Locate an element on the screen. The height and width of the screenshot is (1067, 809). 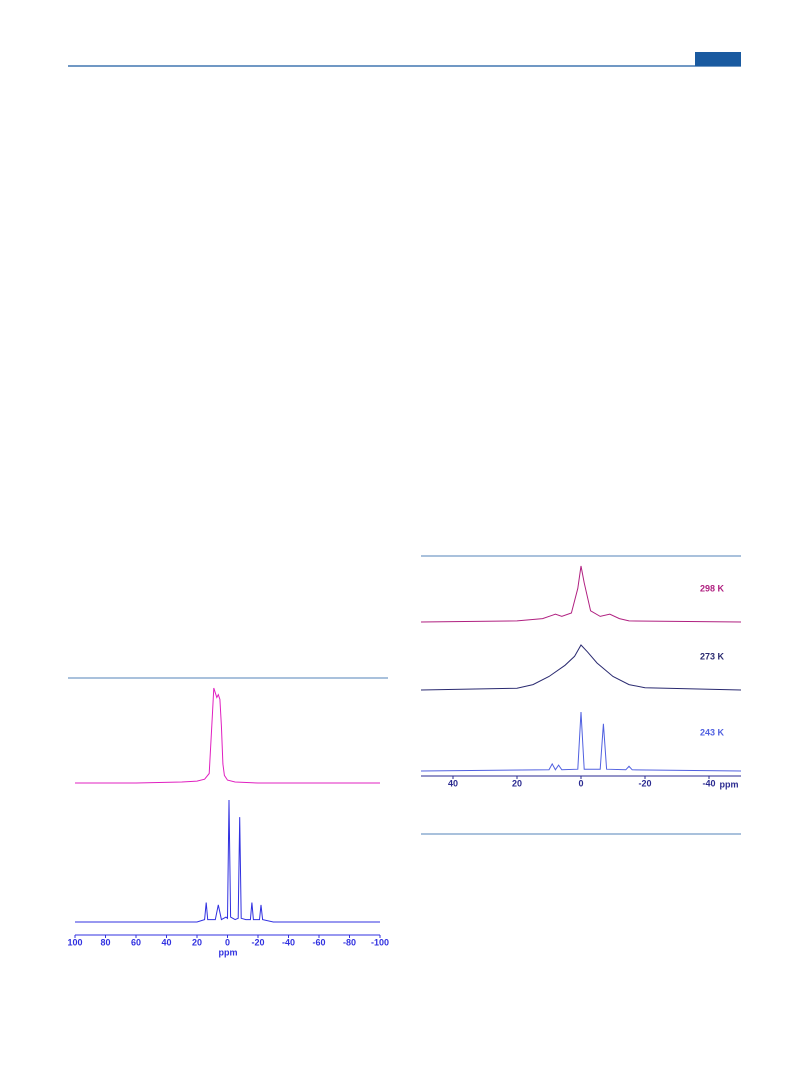
x-tick-label: -60 is located at coordinates (318, 942).